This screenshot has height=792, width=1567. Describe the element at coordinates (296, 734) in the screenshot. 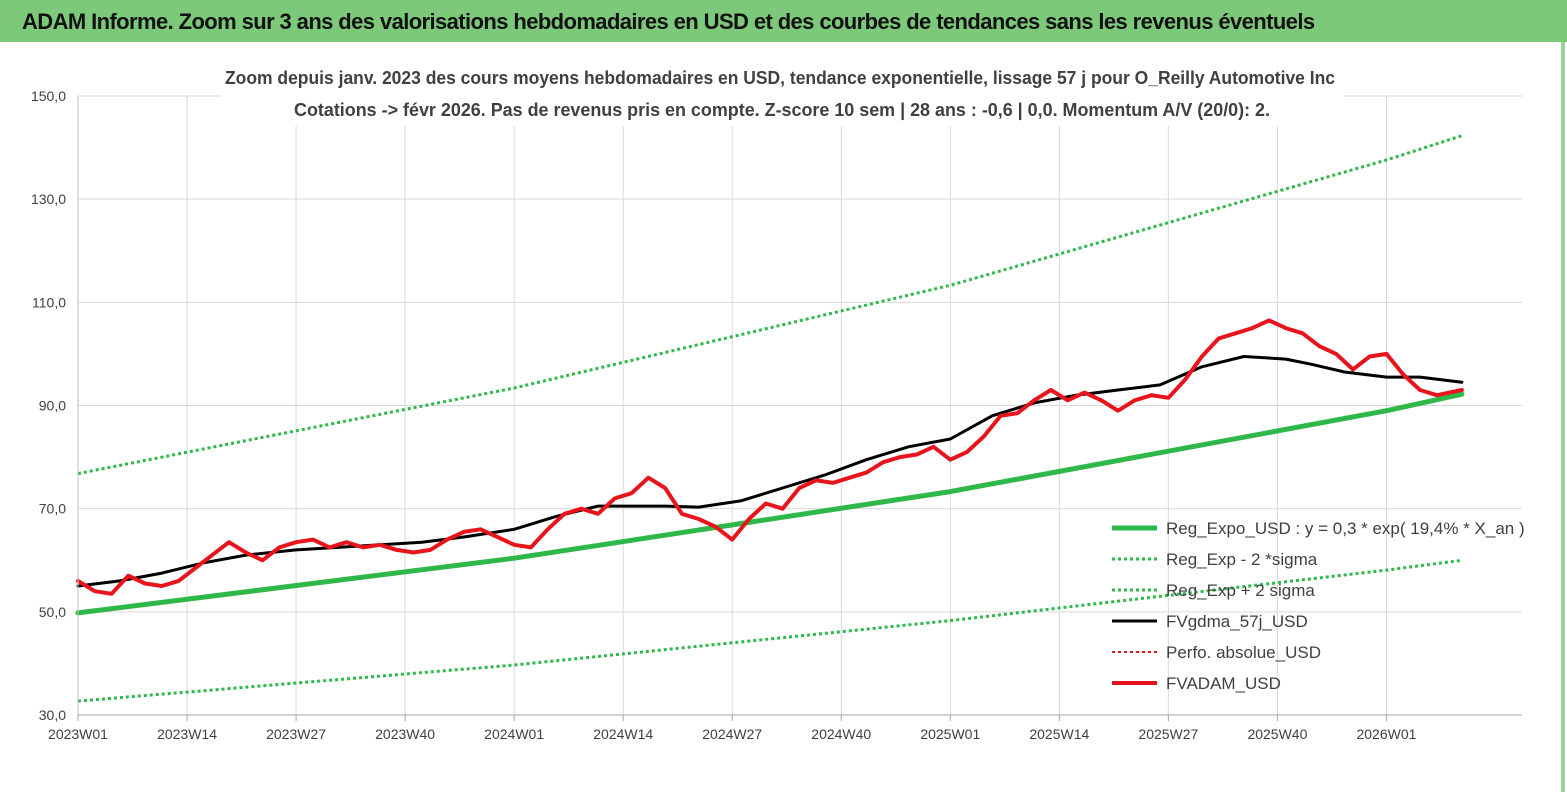

I see `x-tick-label: 2023W27` at that location.